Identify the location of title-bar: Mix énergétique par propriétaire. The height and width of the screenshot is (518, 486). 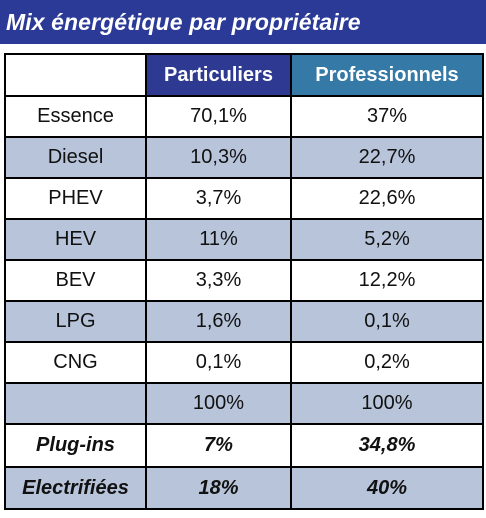
(243, 22).